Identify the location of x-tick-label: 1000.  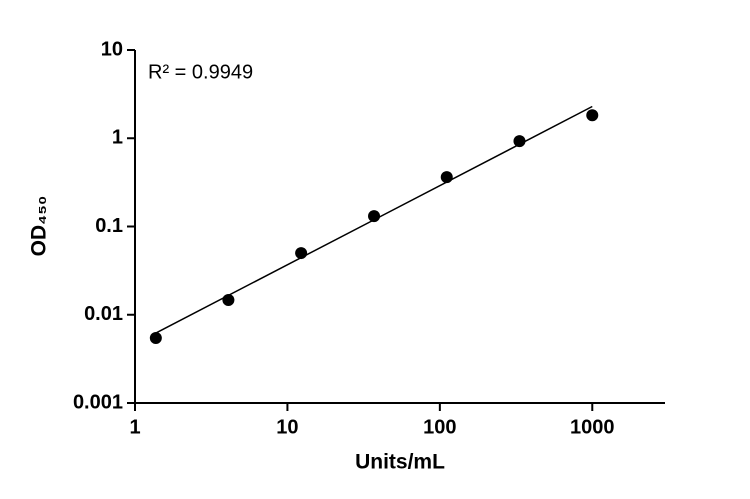
(592, 427).